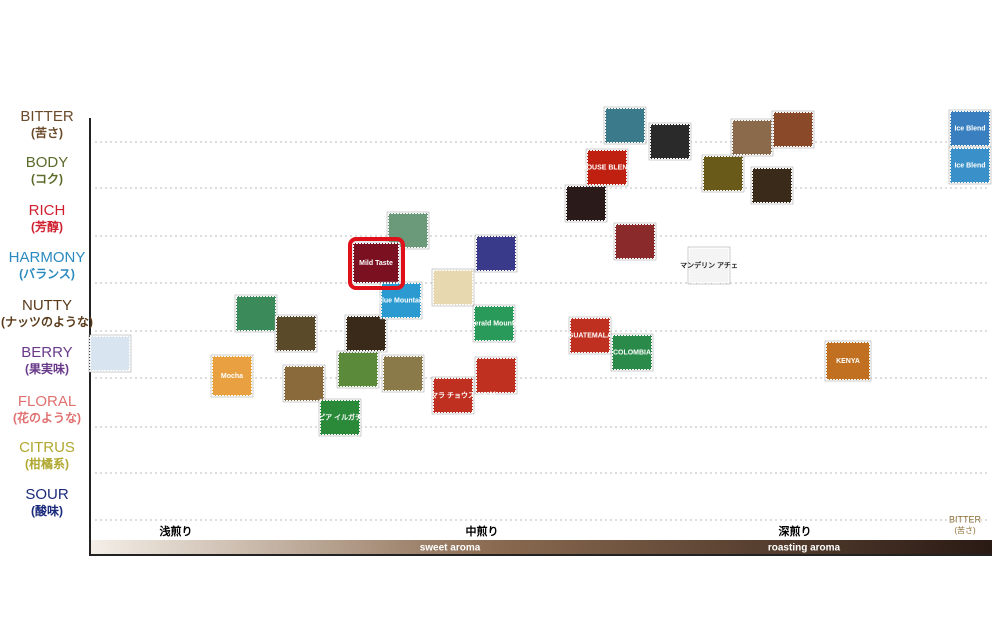 The width and height of the screenshot is (1000, 633). I want to click on stamp-label: KENYA, so click(848, 361).